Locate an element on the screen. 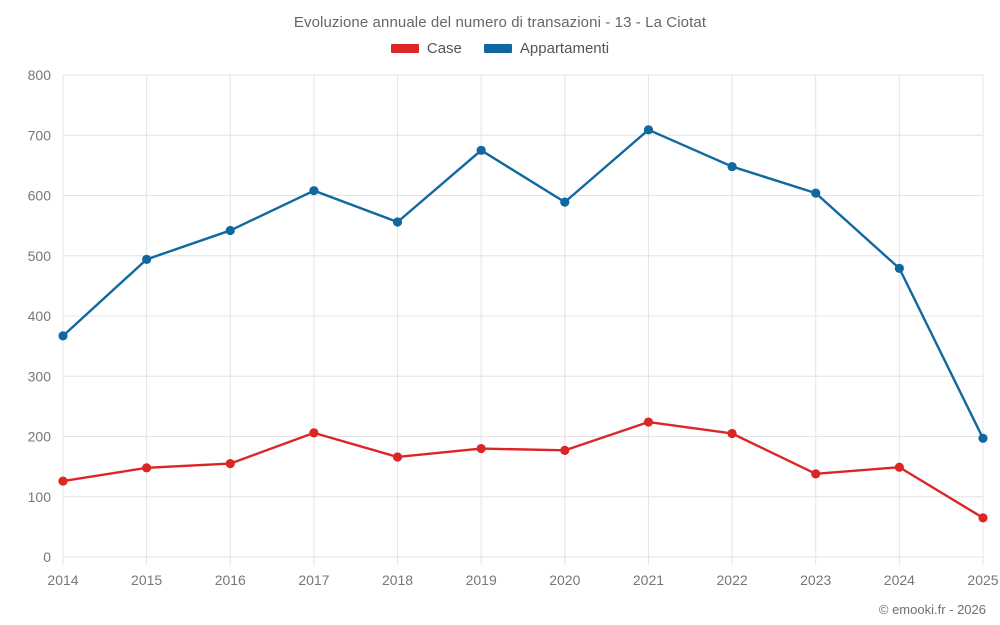 The image size is (1000, 625). y-axis-tick-label: 700 is located at coordinates (40, 135).